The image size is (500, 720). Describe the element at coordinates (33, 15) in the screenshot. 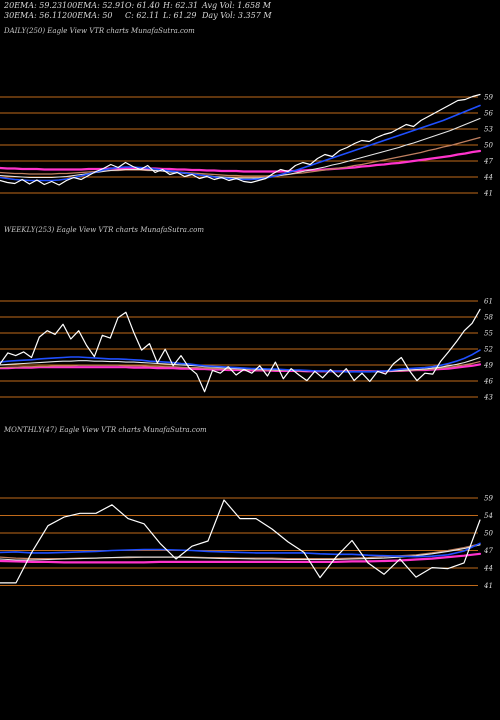

I see `ema30-stat: 30EMA: 56.11` at that location.